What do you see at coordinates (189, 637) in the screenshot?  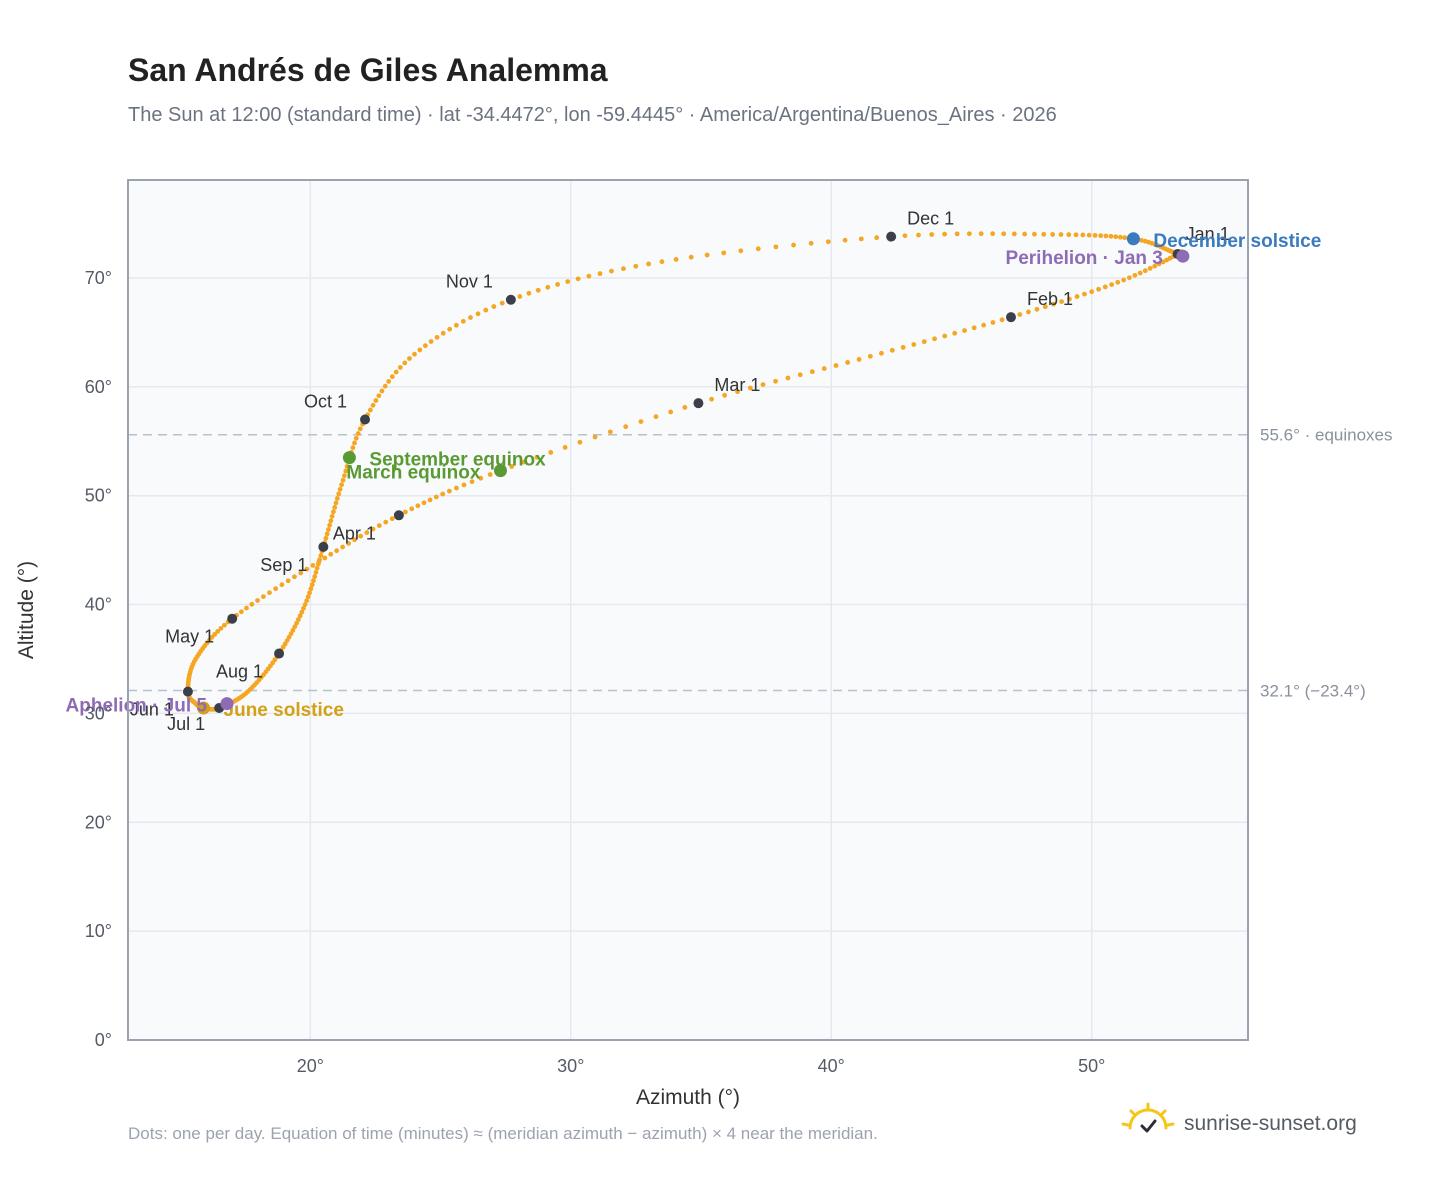 I see `month-label: May 1` at bounding box center [189, 637].